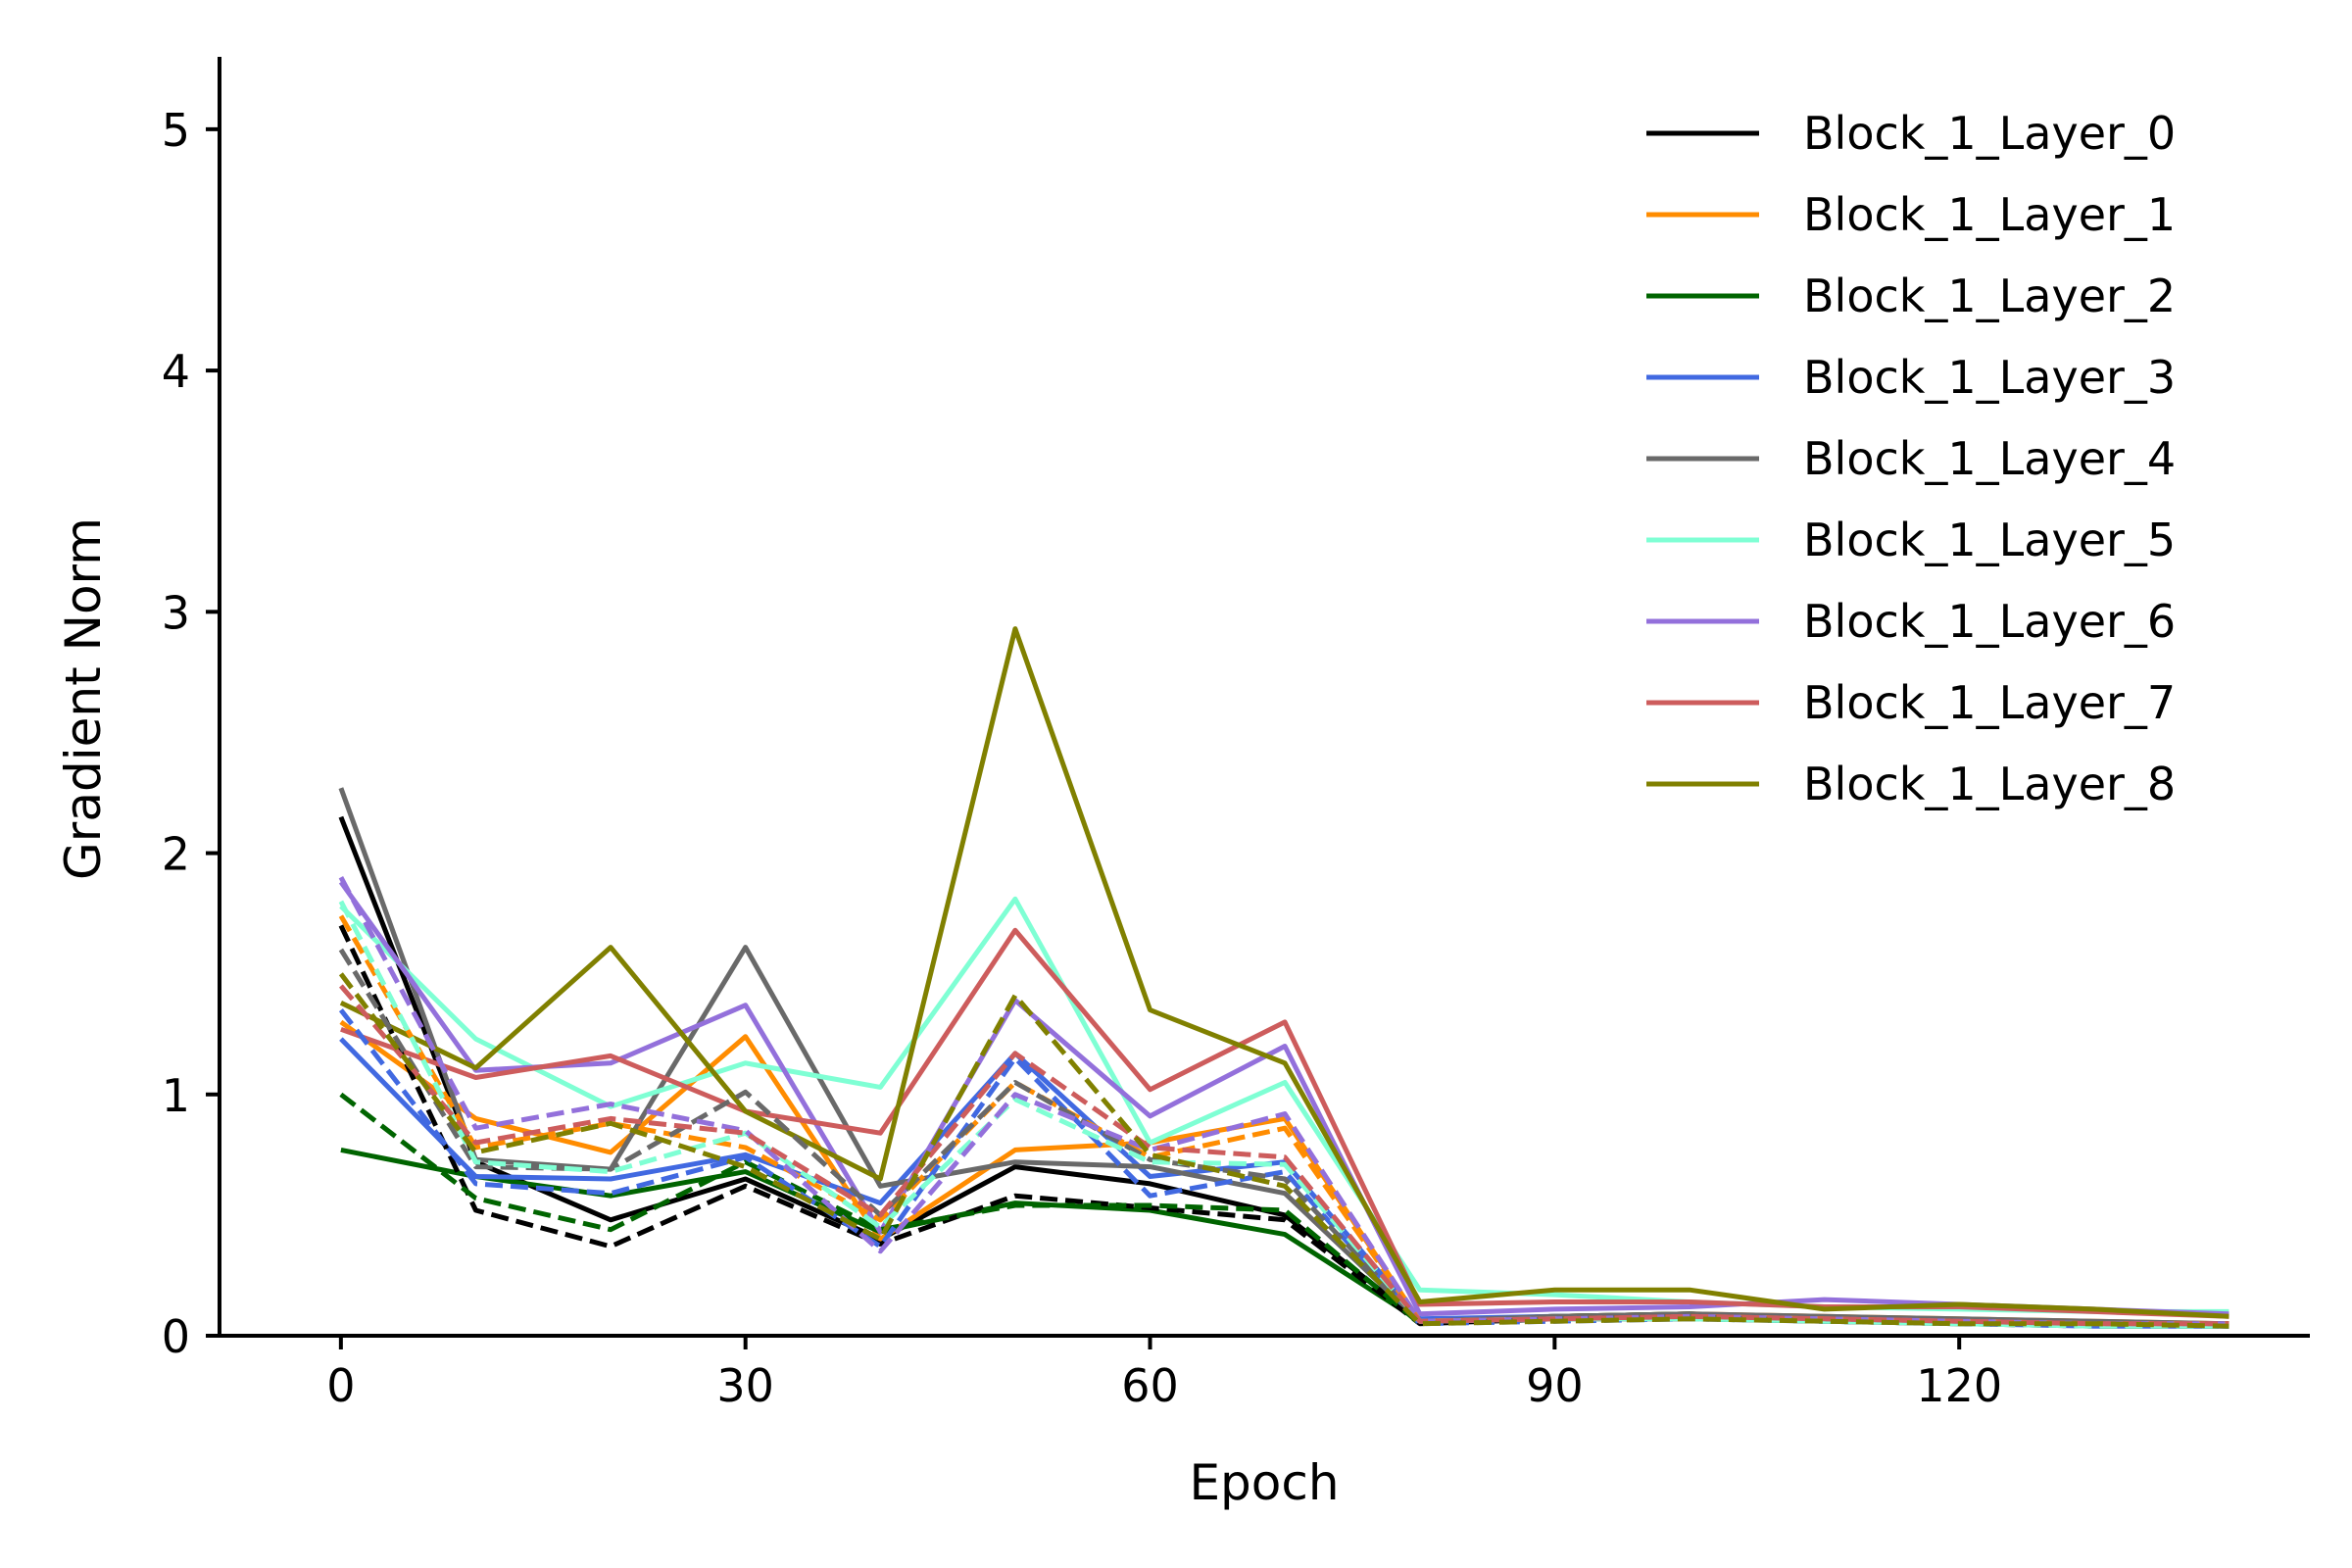 The width and height of the screenshot is (2352, 1568). I want to click on legend-entry: Block_1_Layer_3, so click(1911, 377).